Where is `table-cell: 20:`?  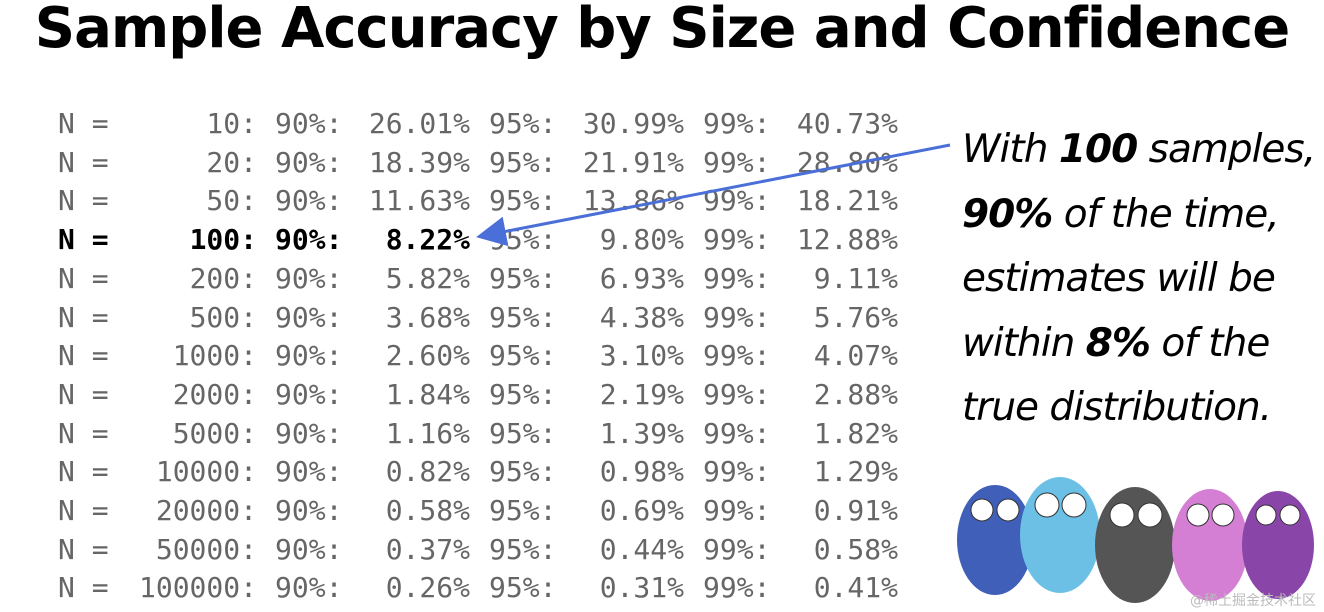 table-cell: 20: is located at coordinates (231, 162).